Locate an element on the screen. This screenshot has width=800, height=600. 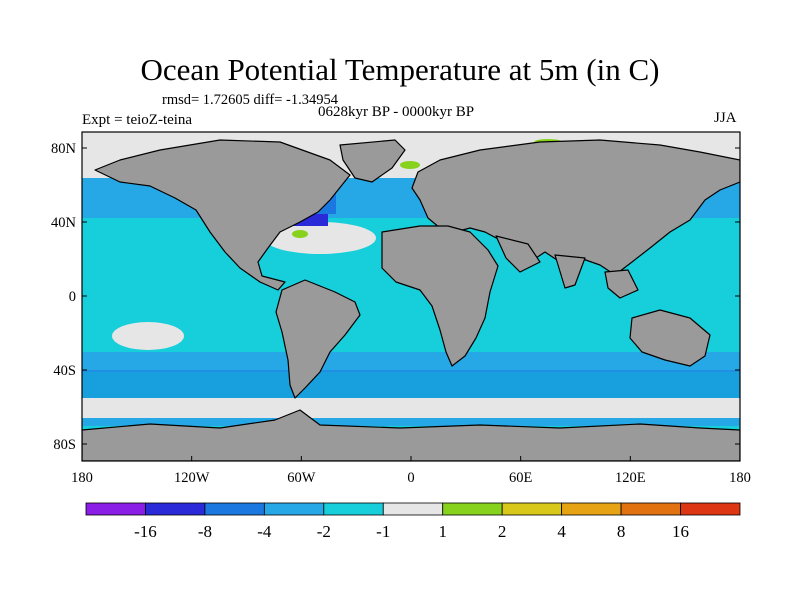
colorbar-label: -8 is located at coordinates (205, 531).